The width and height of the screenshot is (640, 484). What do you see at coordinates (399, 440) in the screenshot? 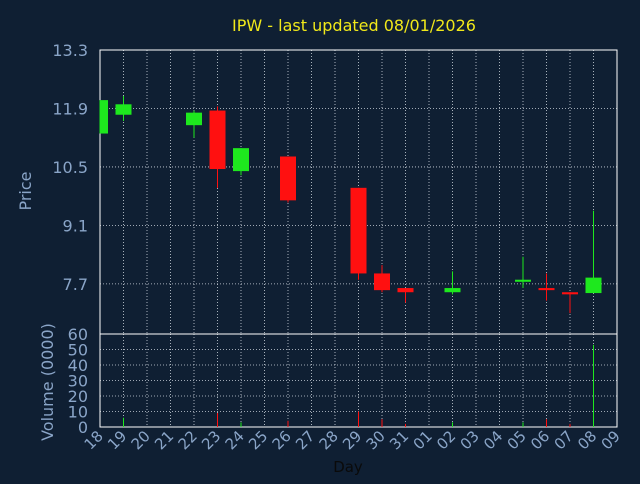
I see `x-tick-label: 31` at bounding box center [399, 440].